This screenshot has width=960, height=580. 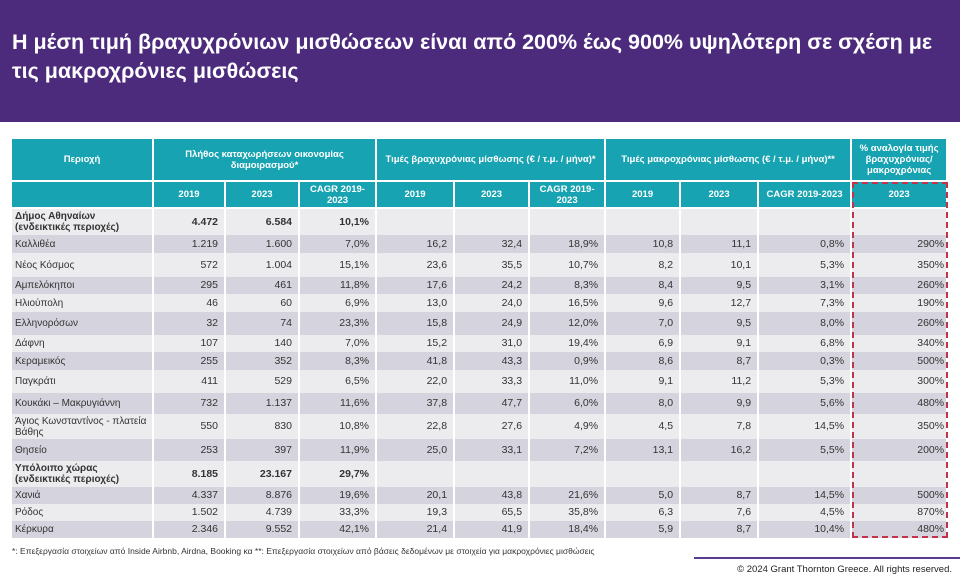 I want to click on cell-l2019: 572, so click(x=190, y=265).